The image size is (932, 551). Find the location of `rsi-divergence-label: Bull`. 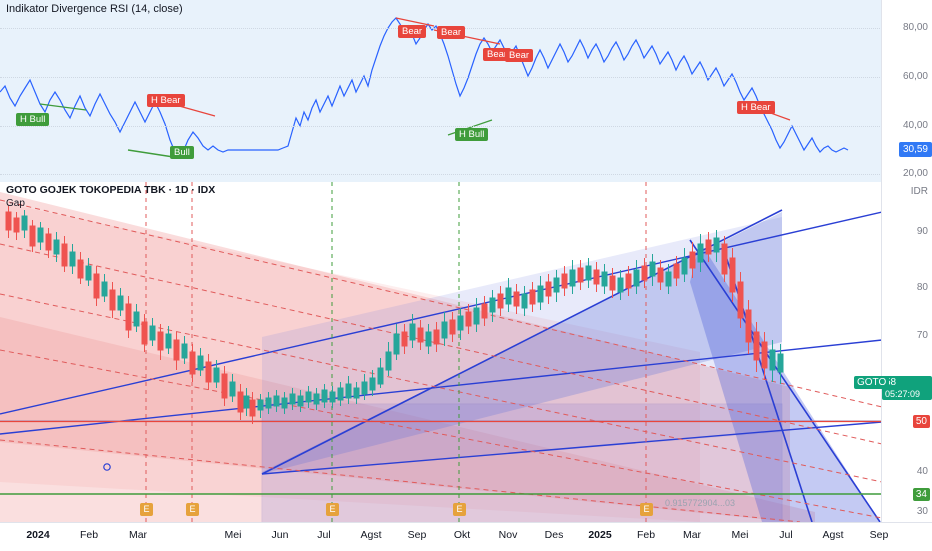

rsi-divergence-label: Bull is located at coordinates (182, 152).